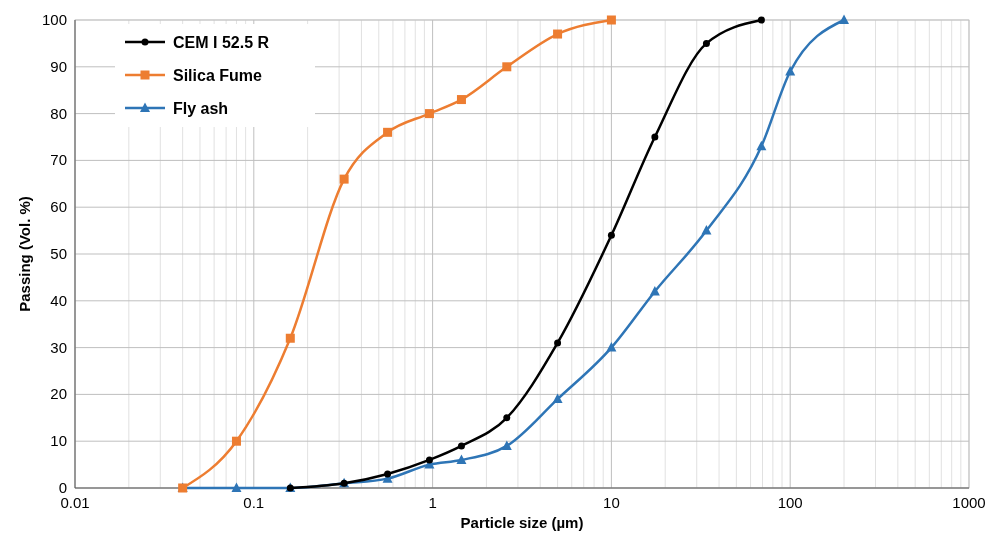  What do you see at coordinates (62, 487) in the screenshot?
I see `y-tick-label: 0` at bounding box center [62, 487].